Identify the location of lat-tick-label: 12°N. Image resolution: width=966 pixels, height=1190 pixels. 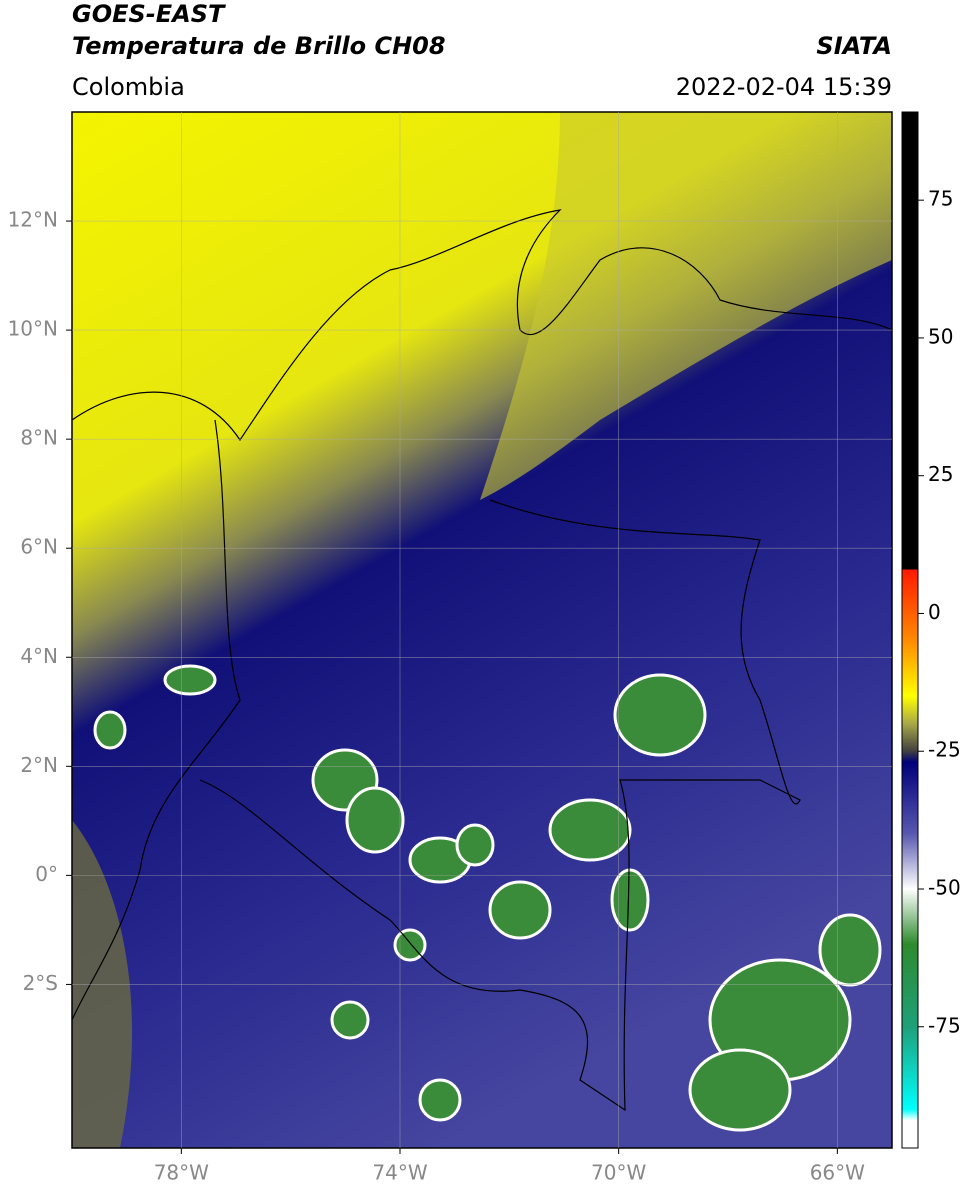
(33, 220).